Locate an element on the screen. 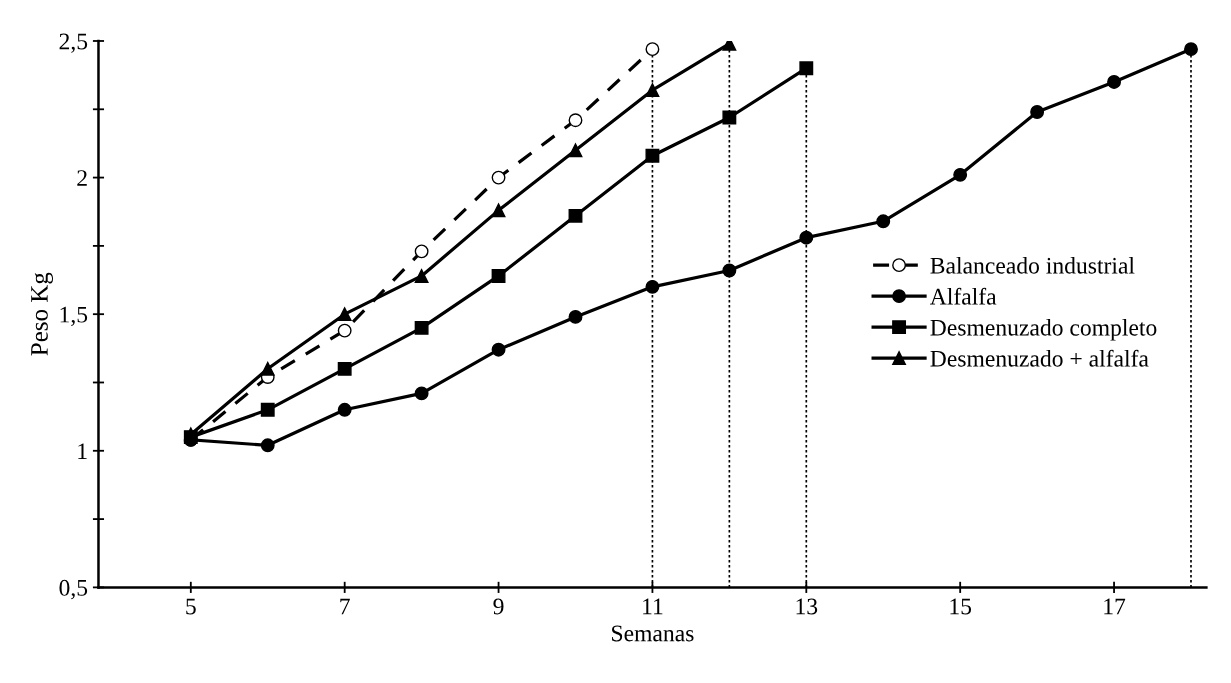 This screenshot has width=1231, height=683. x-tick-label: 13 is located at coordinates (807, 606).